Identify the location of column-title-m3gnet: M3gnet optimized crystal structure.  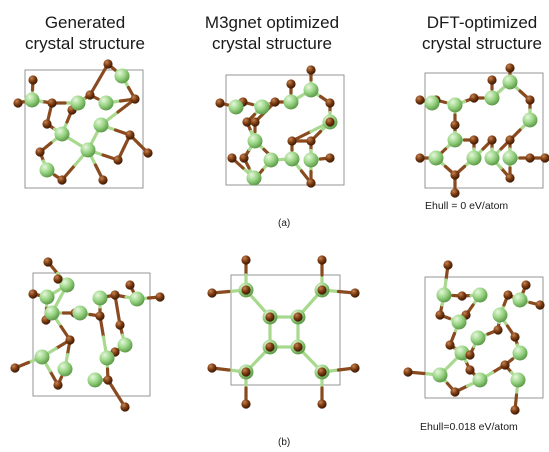
(272, 33).